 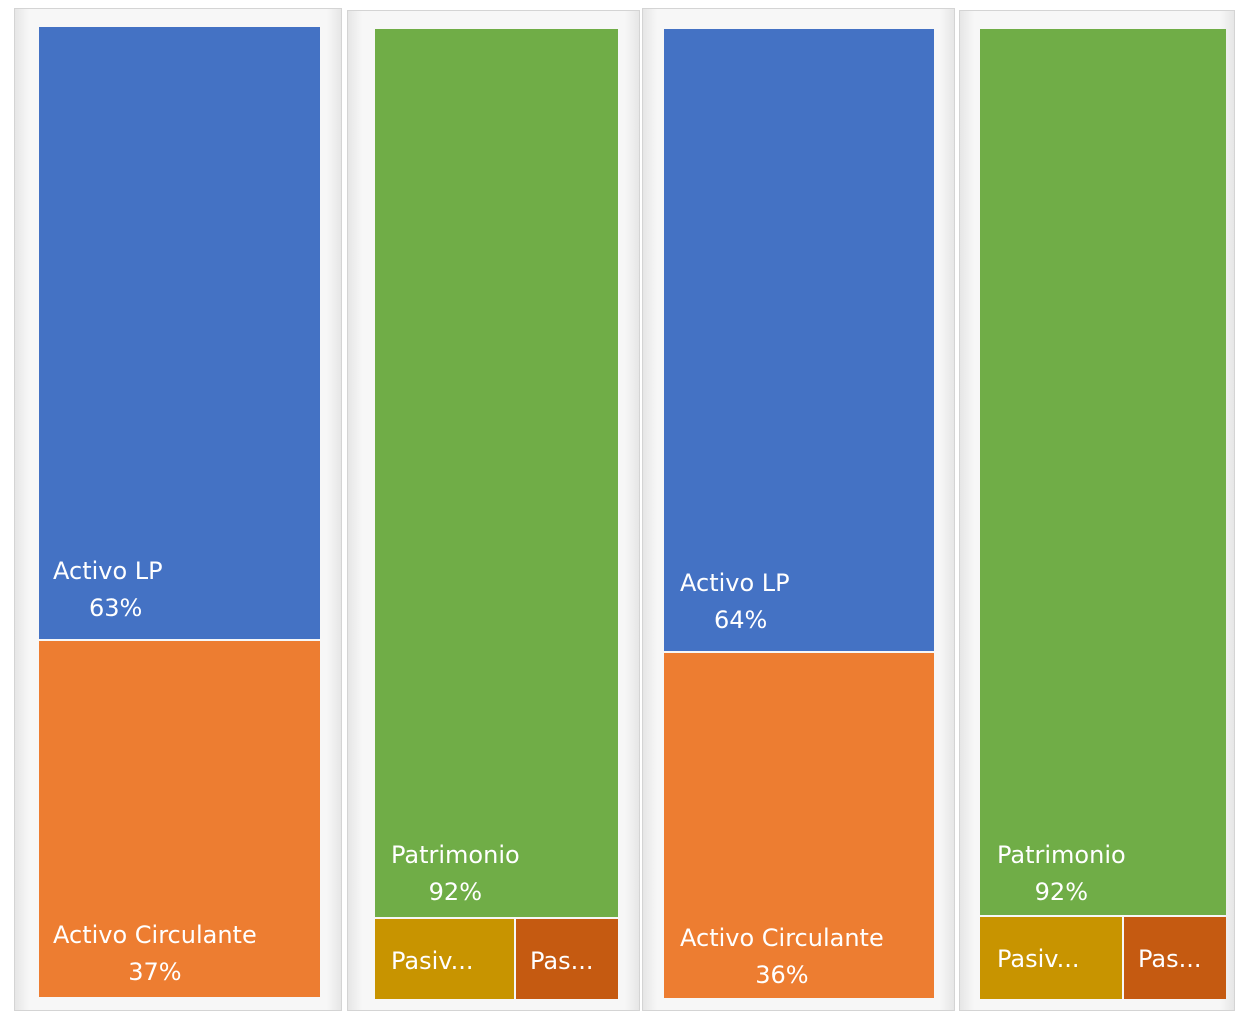 I want to click on tile-label-activo-circulante: Activo Circulante 36%, so click(x=782, y=957).